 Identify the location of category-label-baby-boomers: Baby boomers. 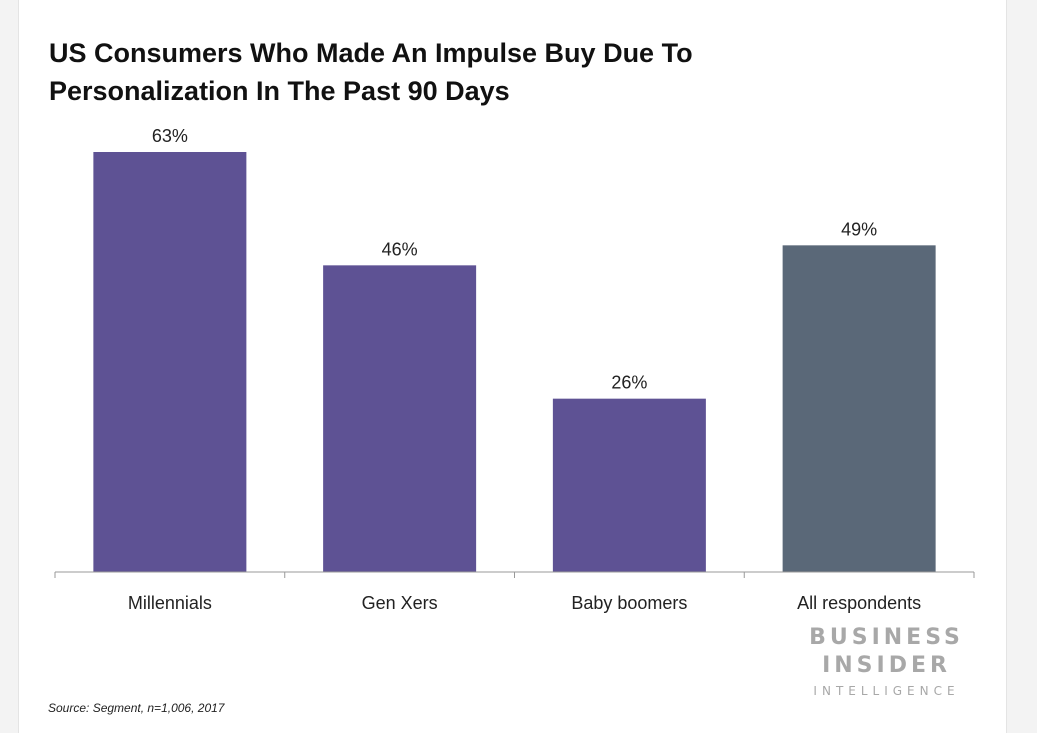
(629, 603).